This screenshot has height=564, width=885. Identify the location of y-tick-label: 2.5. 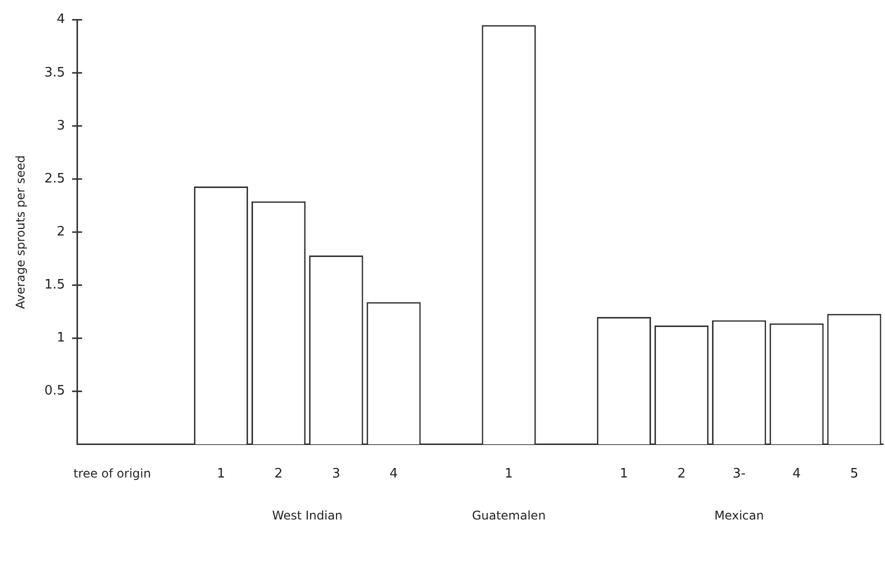
(55, 178).